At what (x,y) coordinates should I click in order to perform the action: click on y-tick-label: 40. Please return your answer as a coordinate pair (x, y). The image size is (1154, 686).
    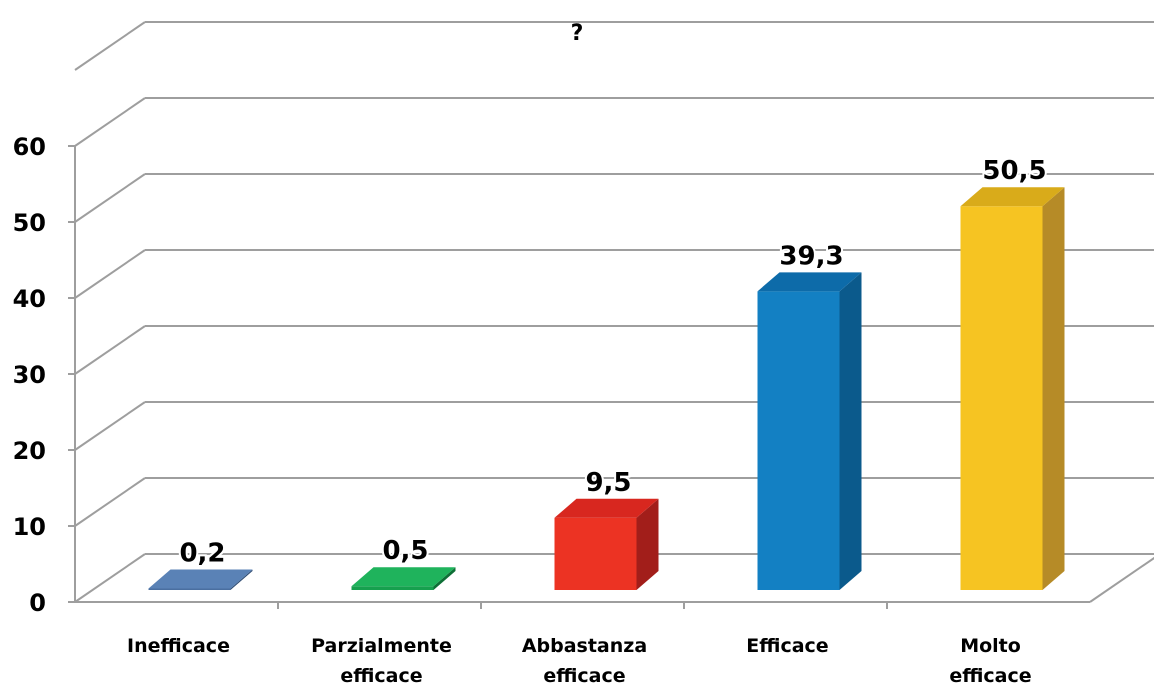
    Looking at the image, I should click on (29, 299).